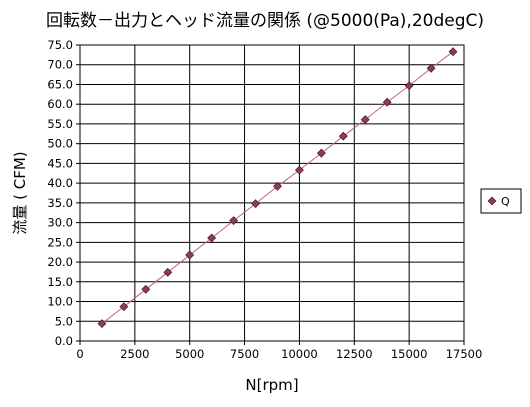  What do you see at coordinates (20, 192) in the screenshot?
I see `y-axis-title: 流量 ( CFM)` at bounding box center [20, 192].